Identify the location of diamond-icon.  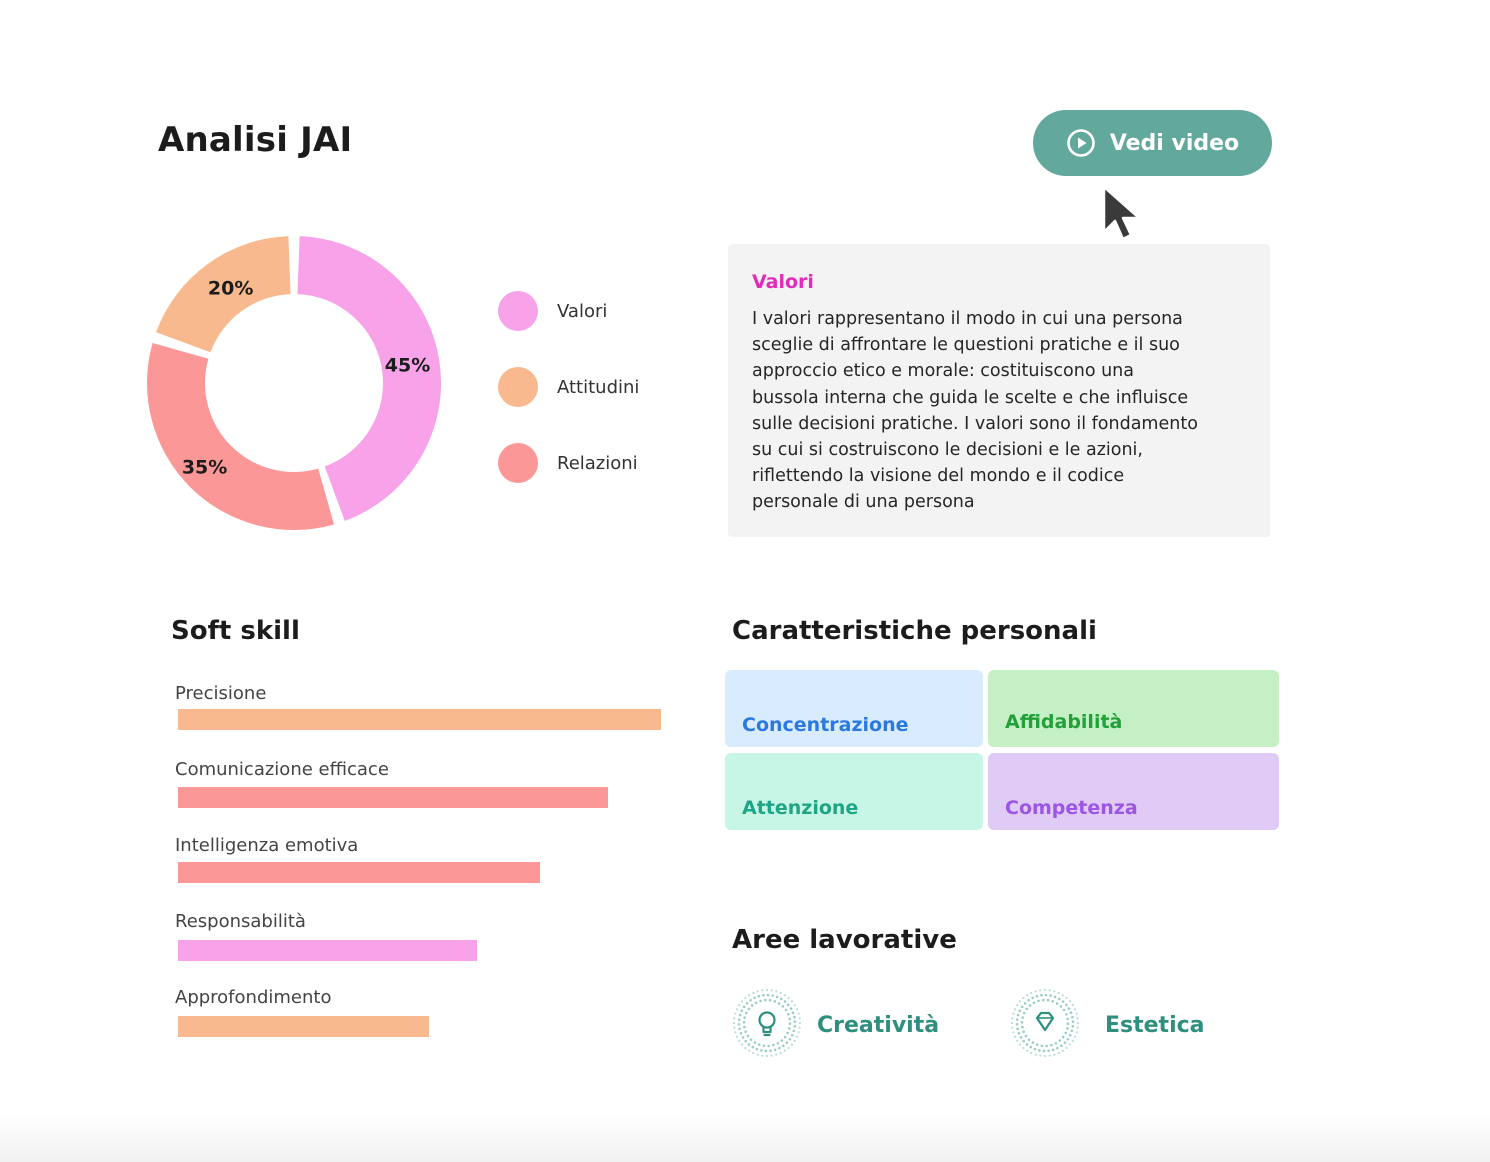
(1045, 1025).